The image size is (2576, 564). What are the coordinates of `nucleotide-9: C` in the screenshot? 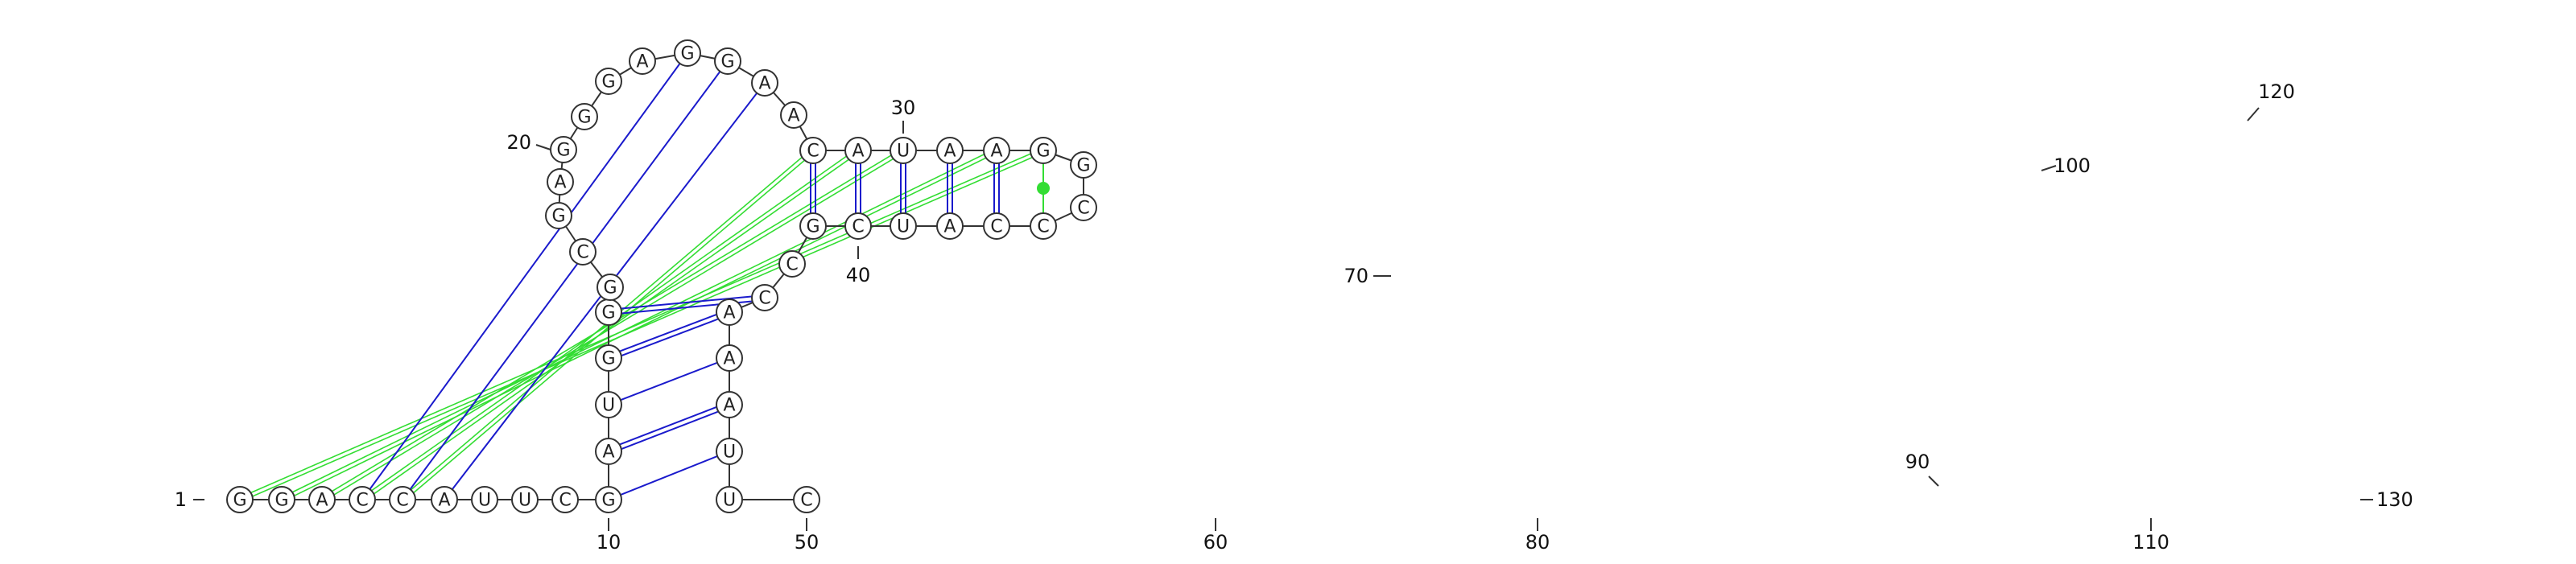 It's located at (565, 499).